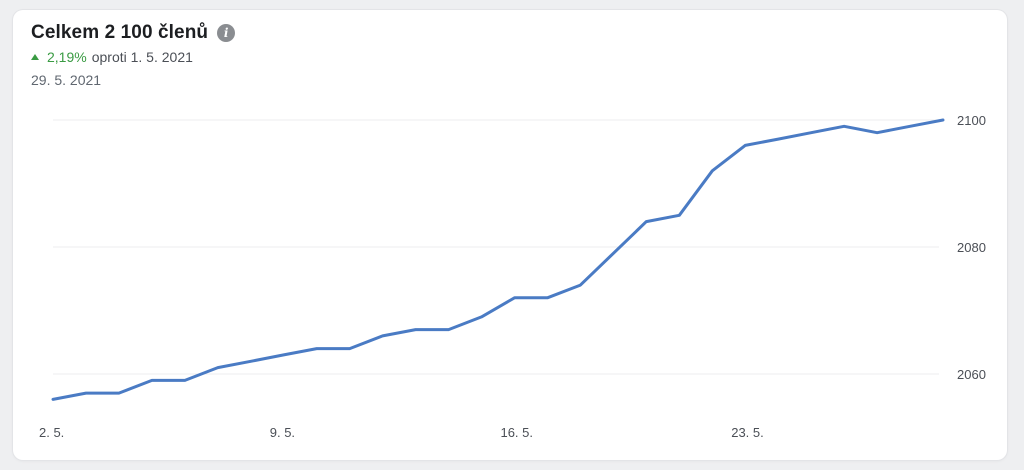 This screenshot has width=1024, height=470. Describe the element at coordinates (516, 432) in the screenshot. I see `x-tick-label: 16. 5.` at that location.